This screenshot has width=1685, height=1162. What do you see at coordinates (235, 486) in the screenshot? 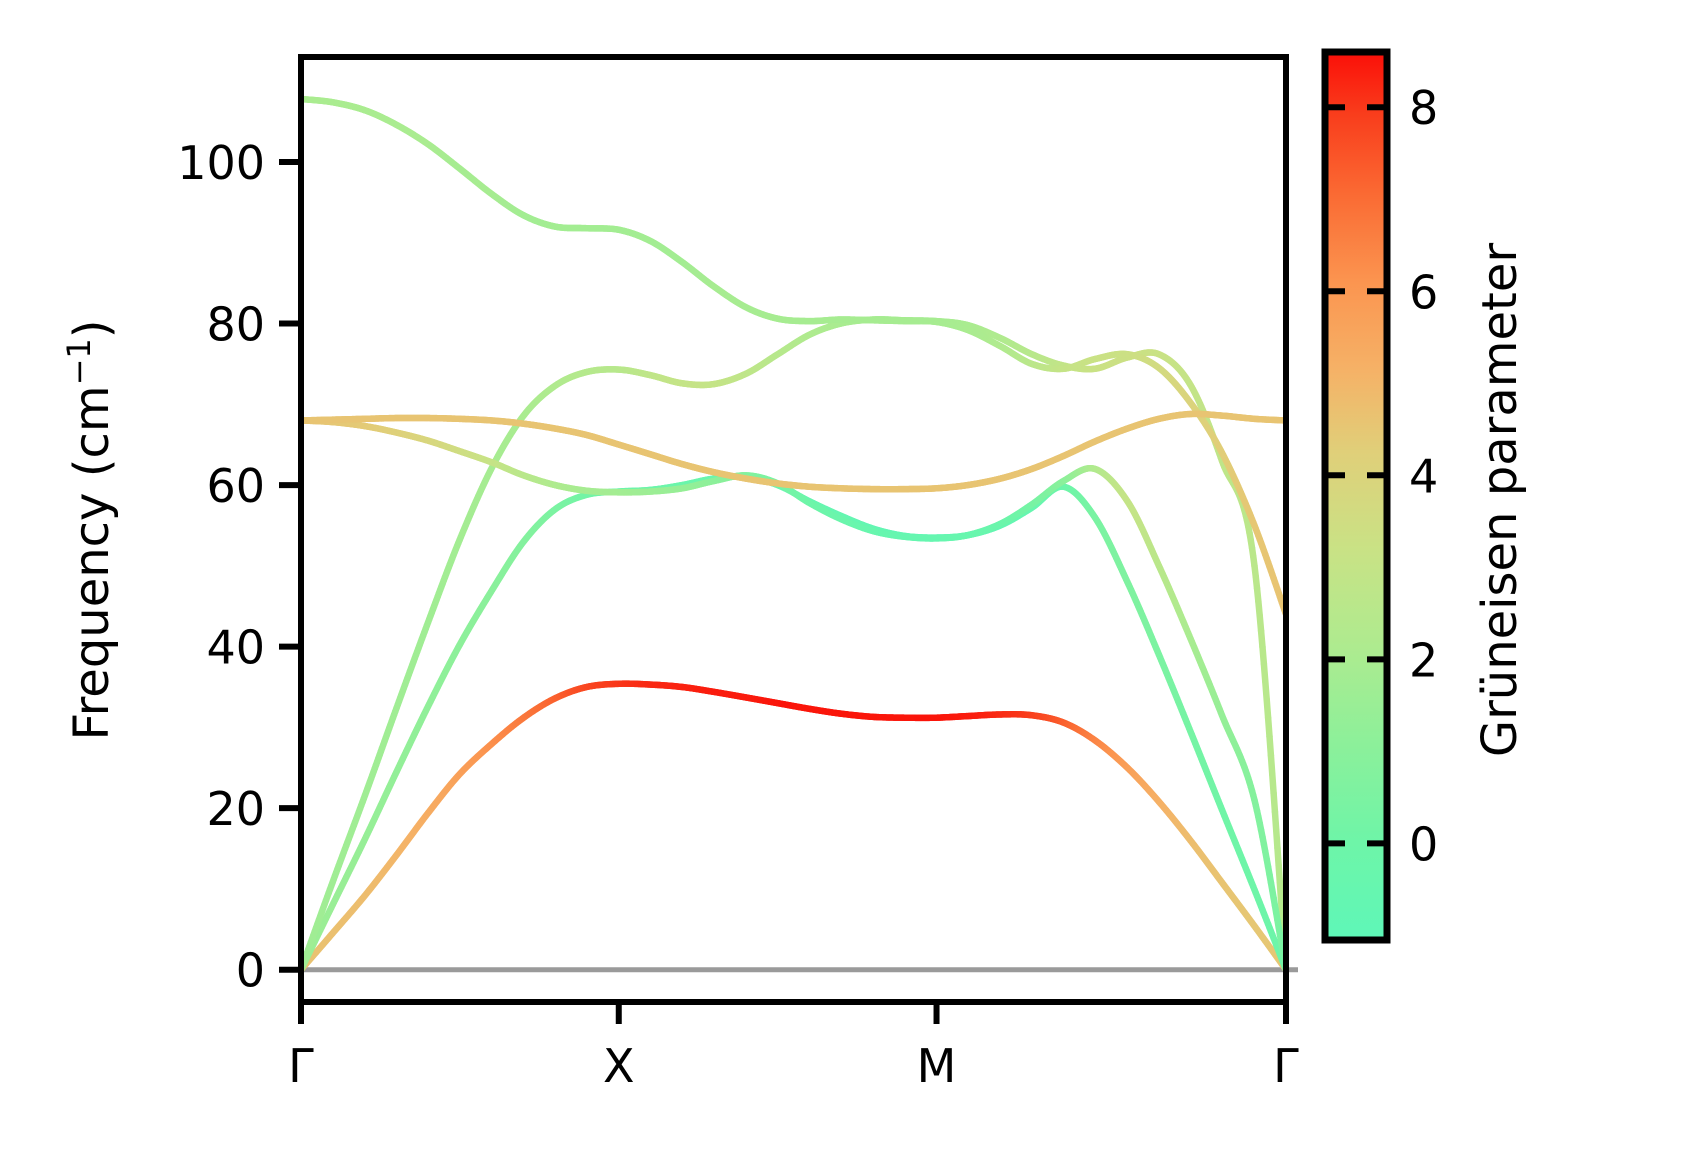
I see `y-tick-label: 60` at bounding box center [235, 486].